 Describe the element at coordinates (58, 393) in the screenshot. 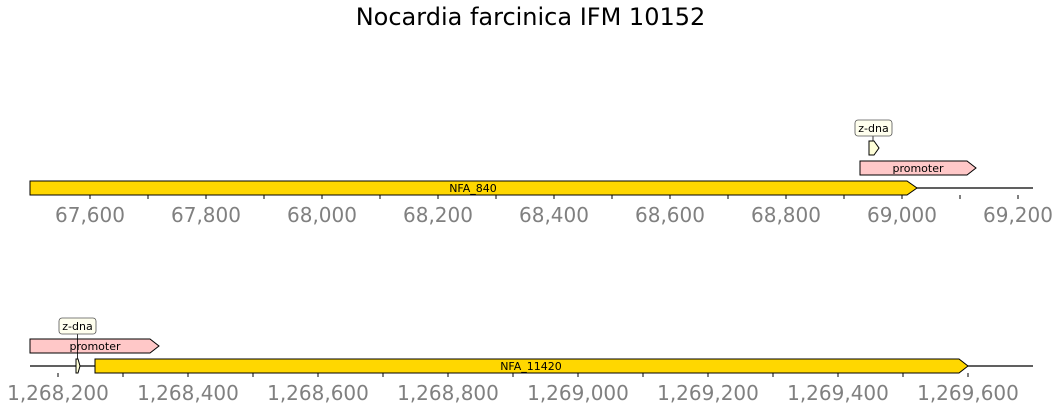

I see `axis-tick-label: 1,268,200` at that location.